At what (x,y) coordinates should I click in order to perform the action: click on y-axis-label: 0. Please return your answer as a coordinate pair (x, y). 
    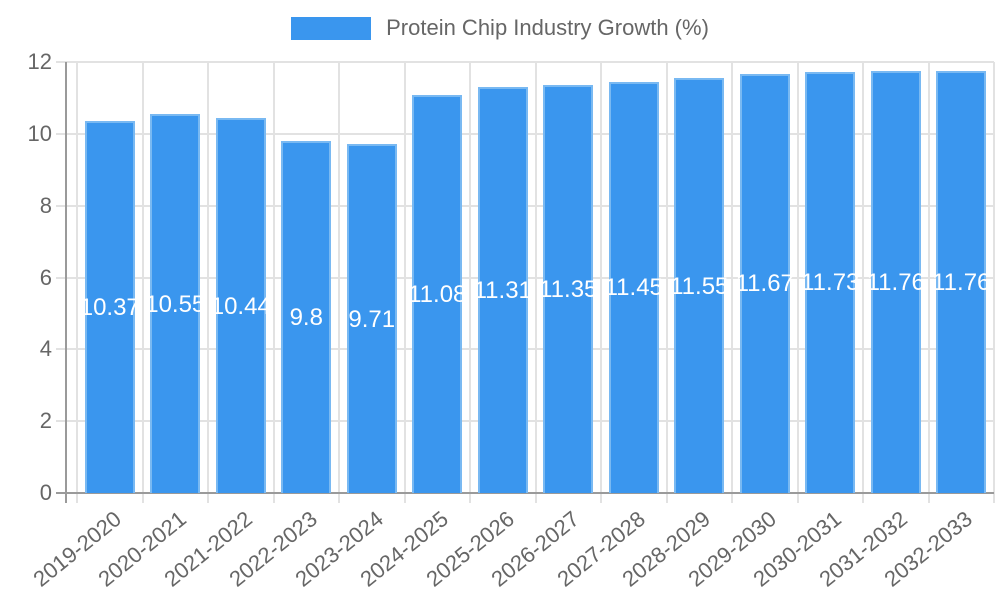
    Looking at the image, I should click on (45, 492).